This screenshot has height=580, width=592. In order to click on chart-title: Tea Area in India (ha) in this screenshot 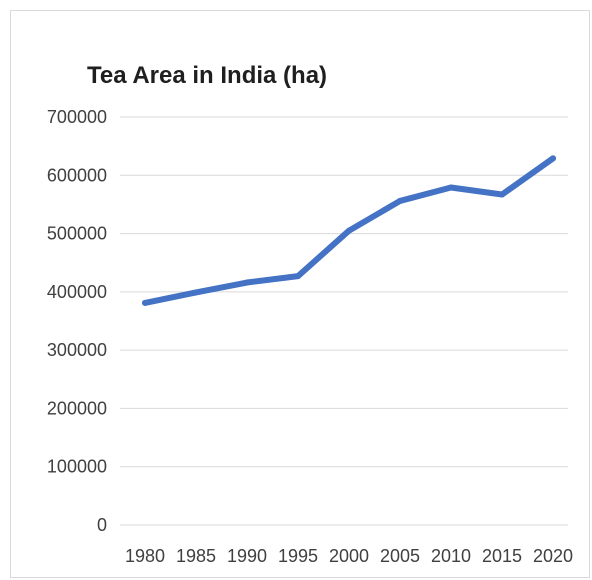, I will do `click(207, 75)`.